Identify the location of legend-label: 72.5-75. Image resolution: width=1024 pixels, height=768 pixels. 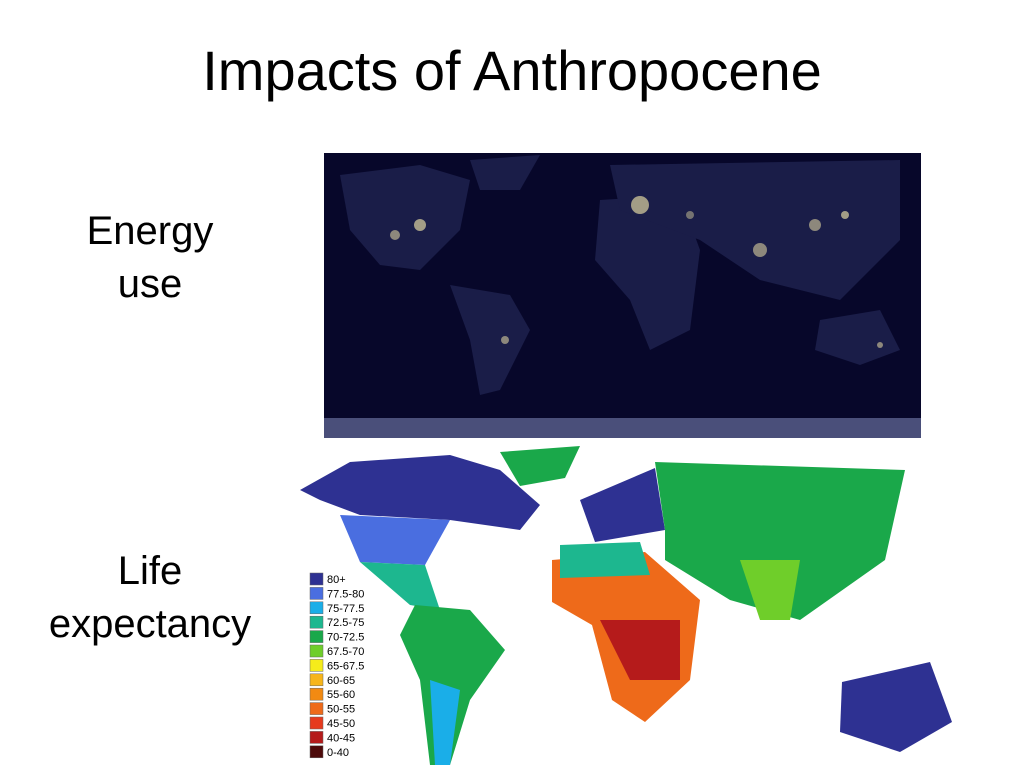
(345, 623).